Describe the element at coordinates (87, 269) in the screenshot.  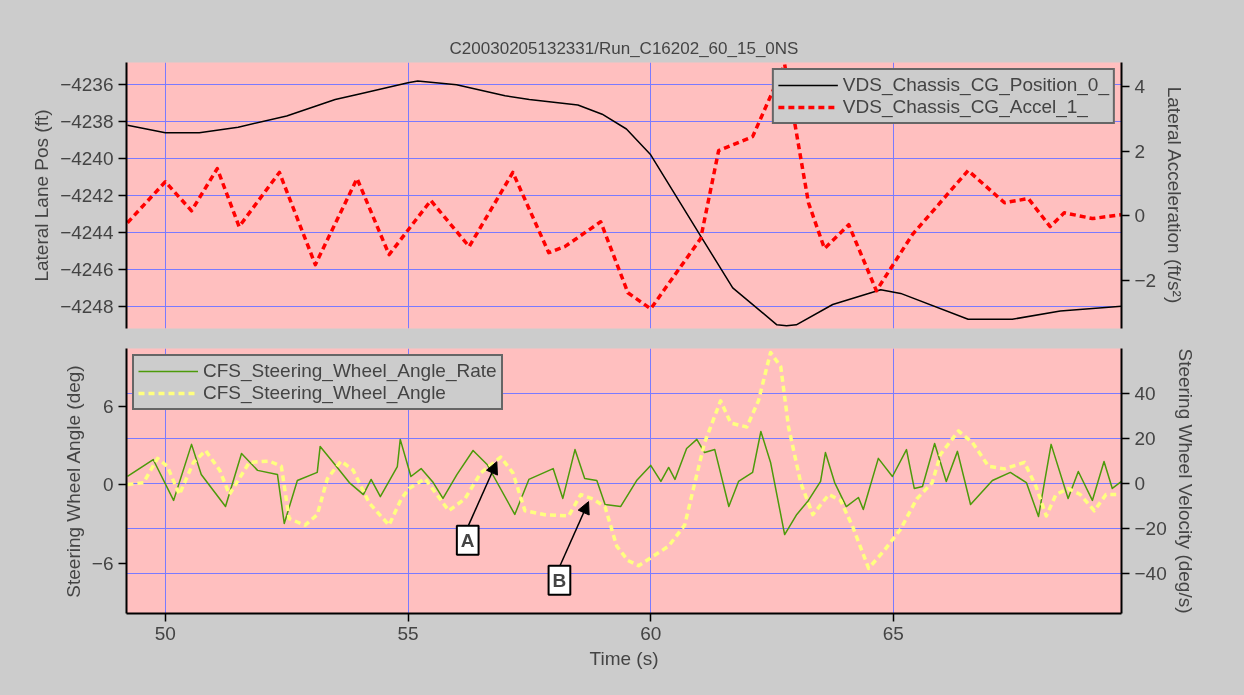
I see `y-tick-label: −4246` at that location.